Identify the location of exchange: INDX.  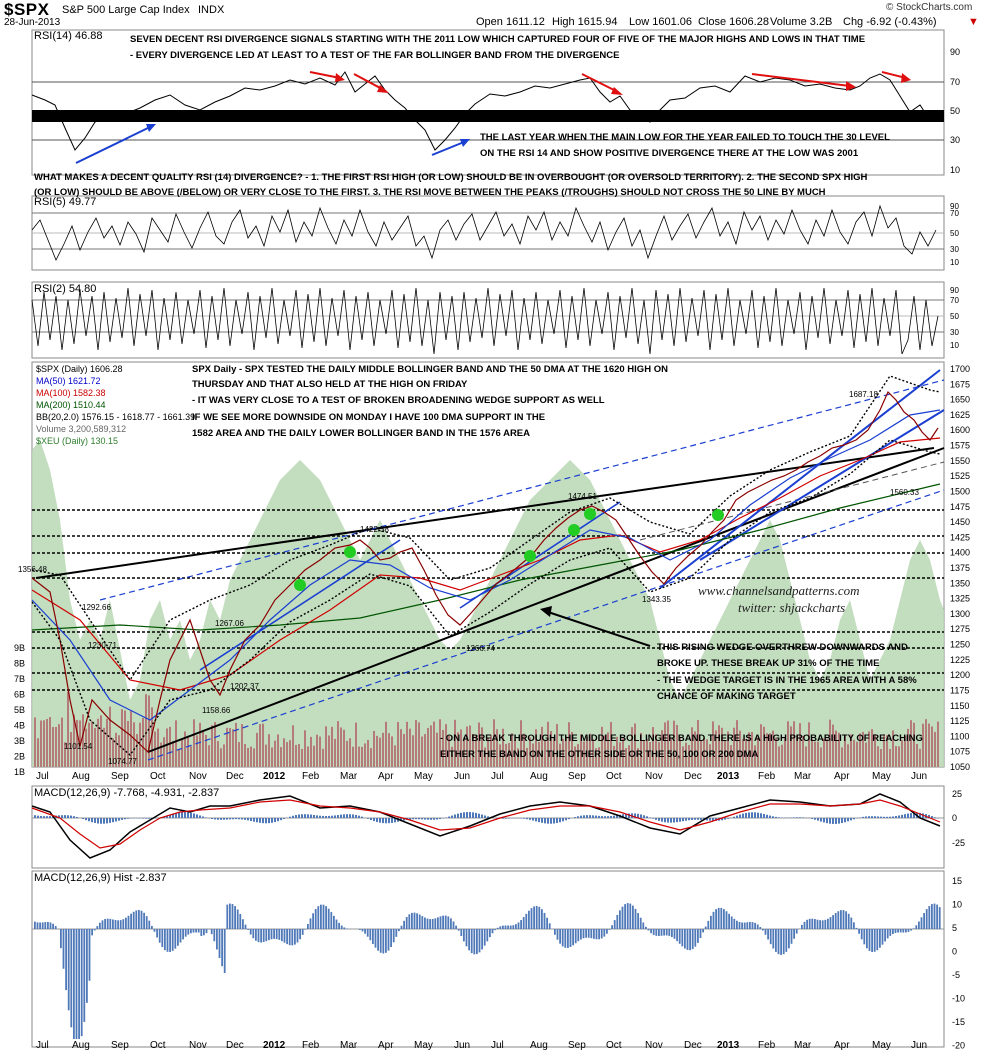
(211, 10).